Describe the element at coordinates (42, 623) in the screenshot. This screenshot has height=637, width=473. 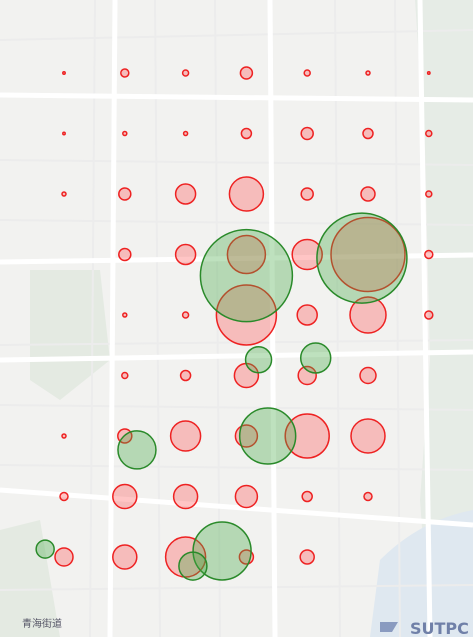
I see `place-label: 青海街道` at that location.